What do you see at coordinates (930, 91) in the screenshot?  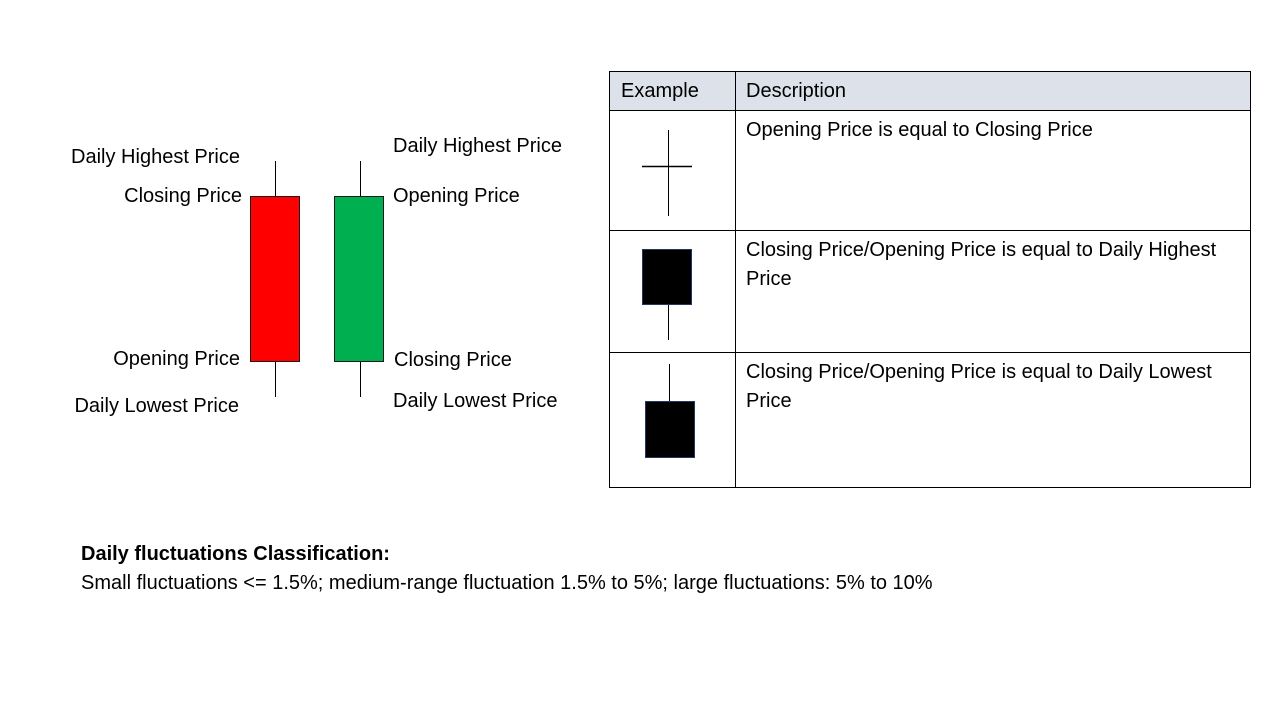 I see `table-header-row: Example Description` at bounding box center [930, 91].